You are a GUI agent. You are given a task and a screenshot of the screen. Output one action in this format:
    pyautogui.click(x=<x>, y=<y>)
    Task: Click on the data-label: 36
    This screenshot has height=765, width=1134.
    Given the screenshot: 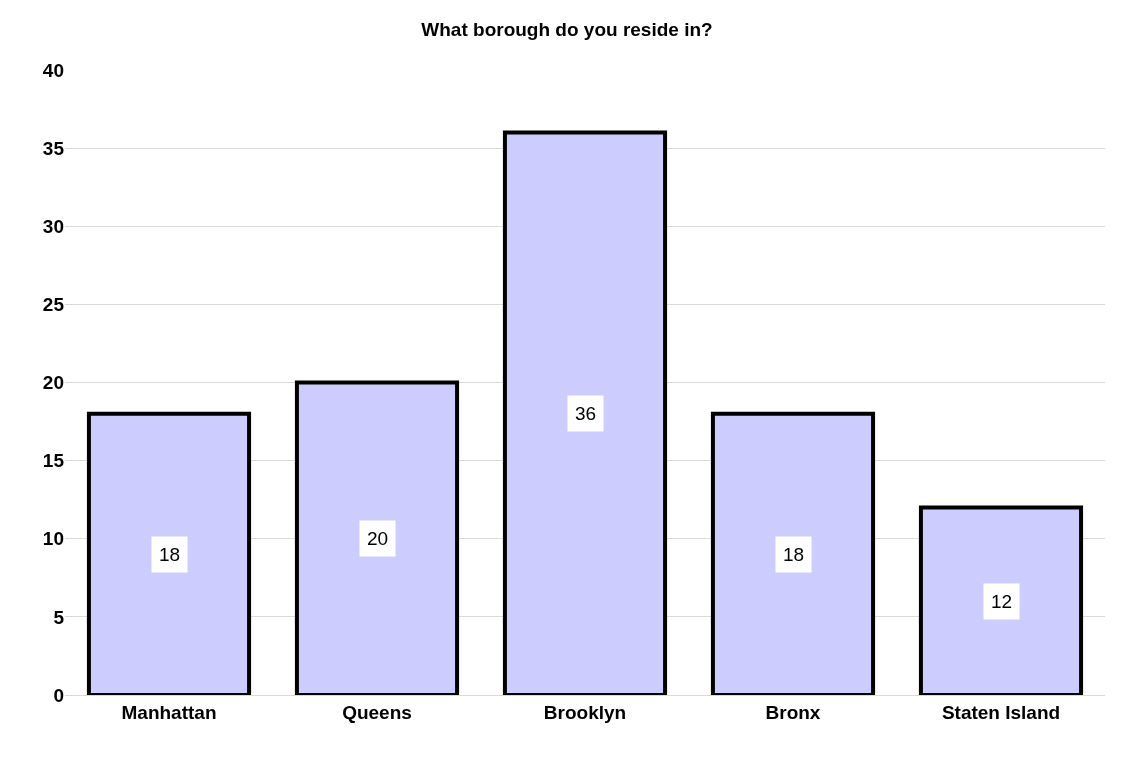 What is the action you would take?
    pyautogui.click(x=586, y=413)
    